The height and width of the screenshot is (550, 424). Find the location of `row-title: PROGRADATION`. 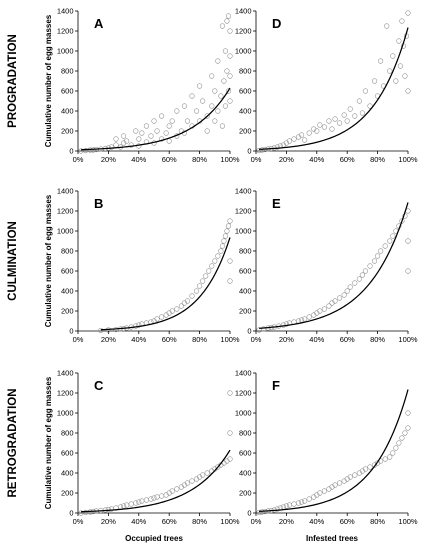

row-title: PROGRADATION is located at coordinates (13, 81).